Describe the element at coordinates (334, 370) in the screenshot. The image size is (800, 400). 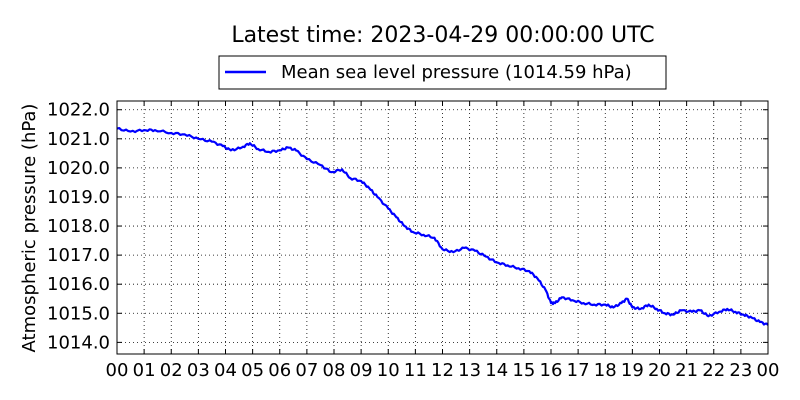
I see `x-tick-label: 08` at that location.